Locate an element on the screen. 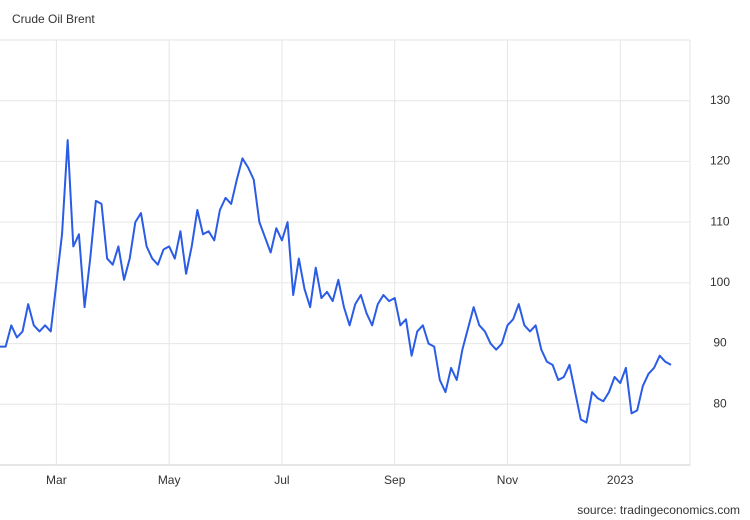  x-tick-label: Sep is located at coordinates (395, 480).